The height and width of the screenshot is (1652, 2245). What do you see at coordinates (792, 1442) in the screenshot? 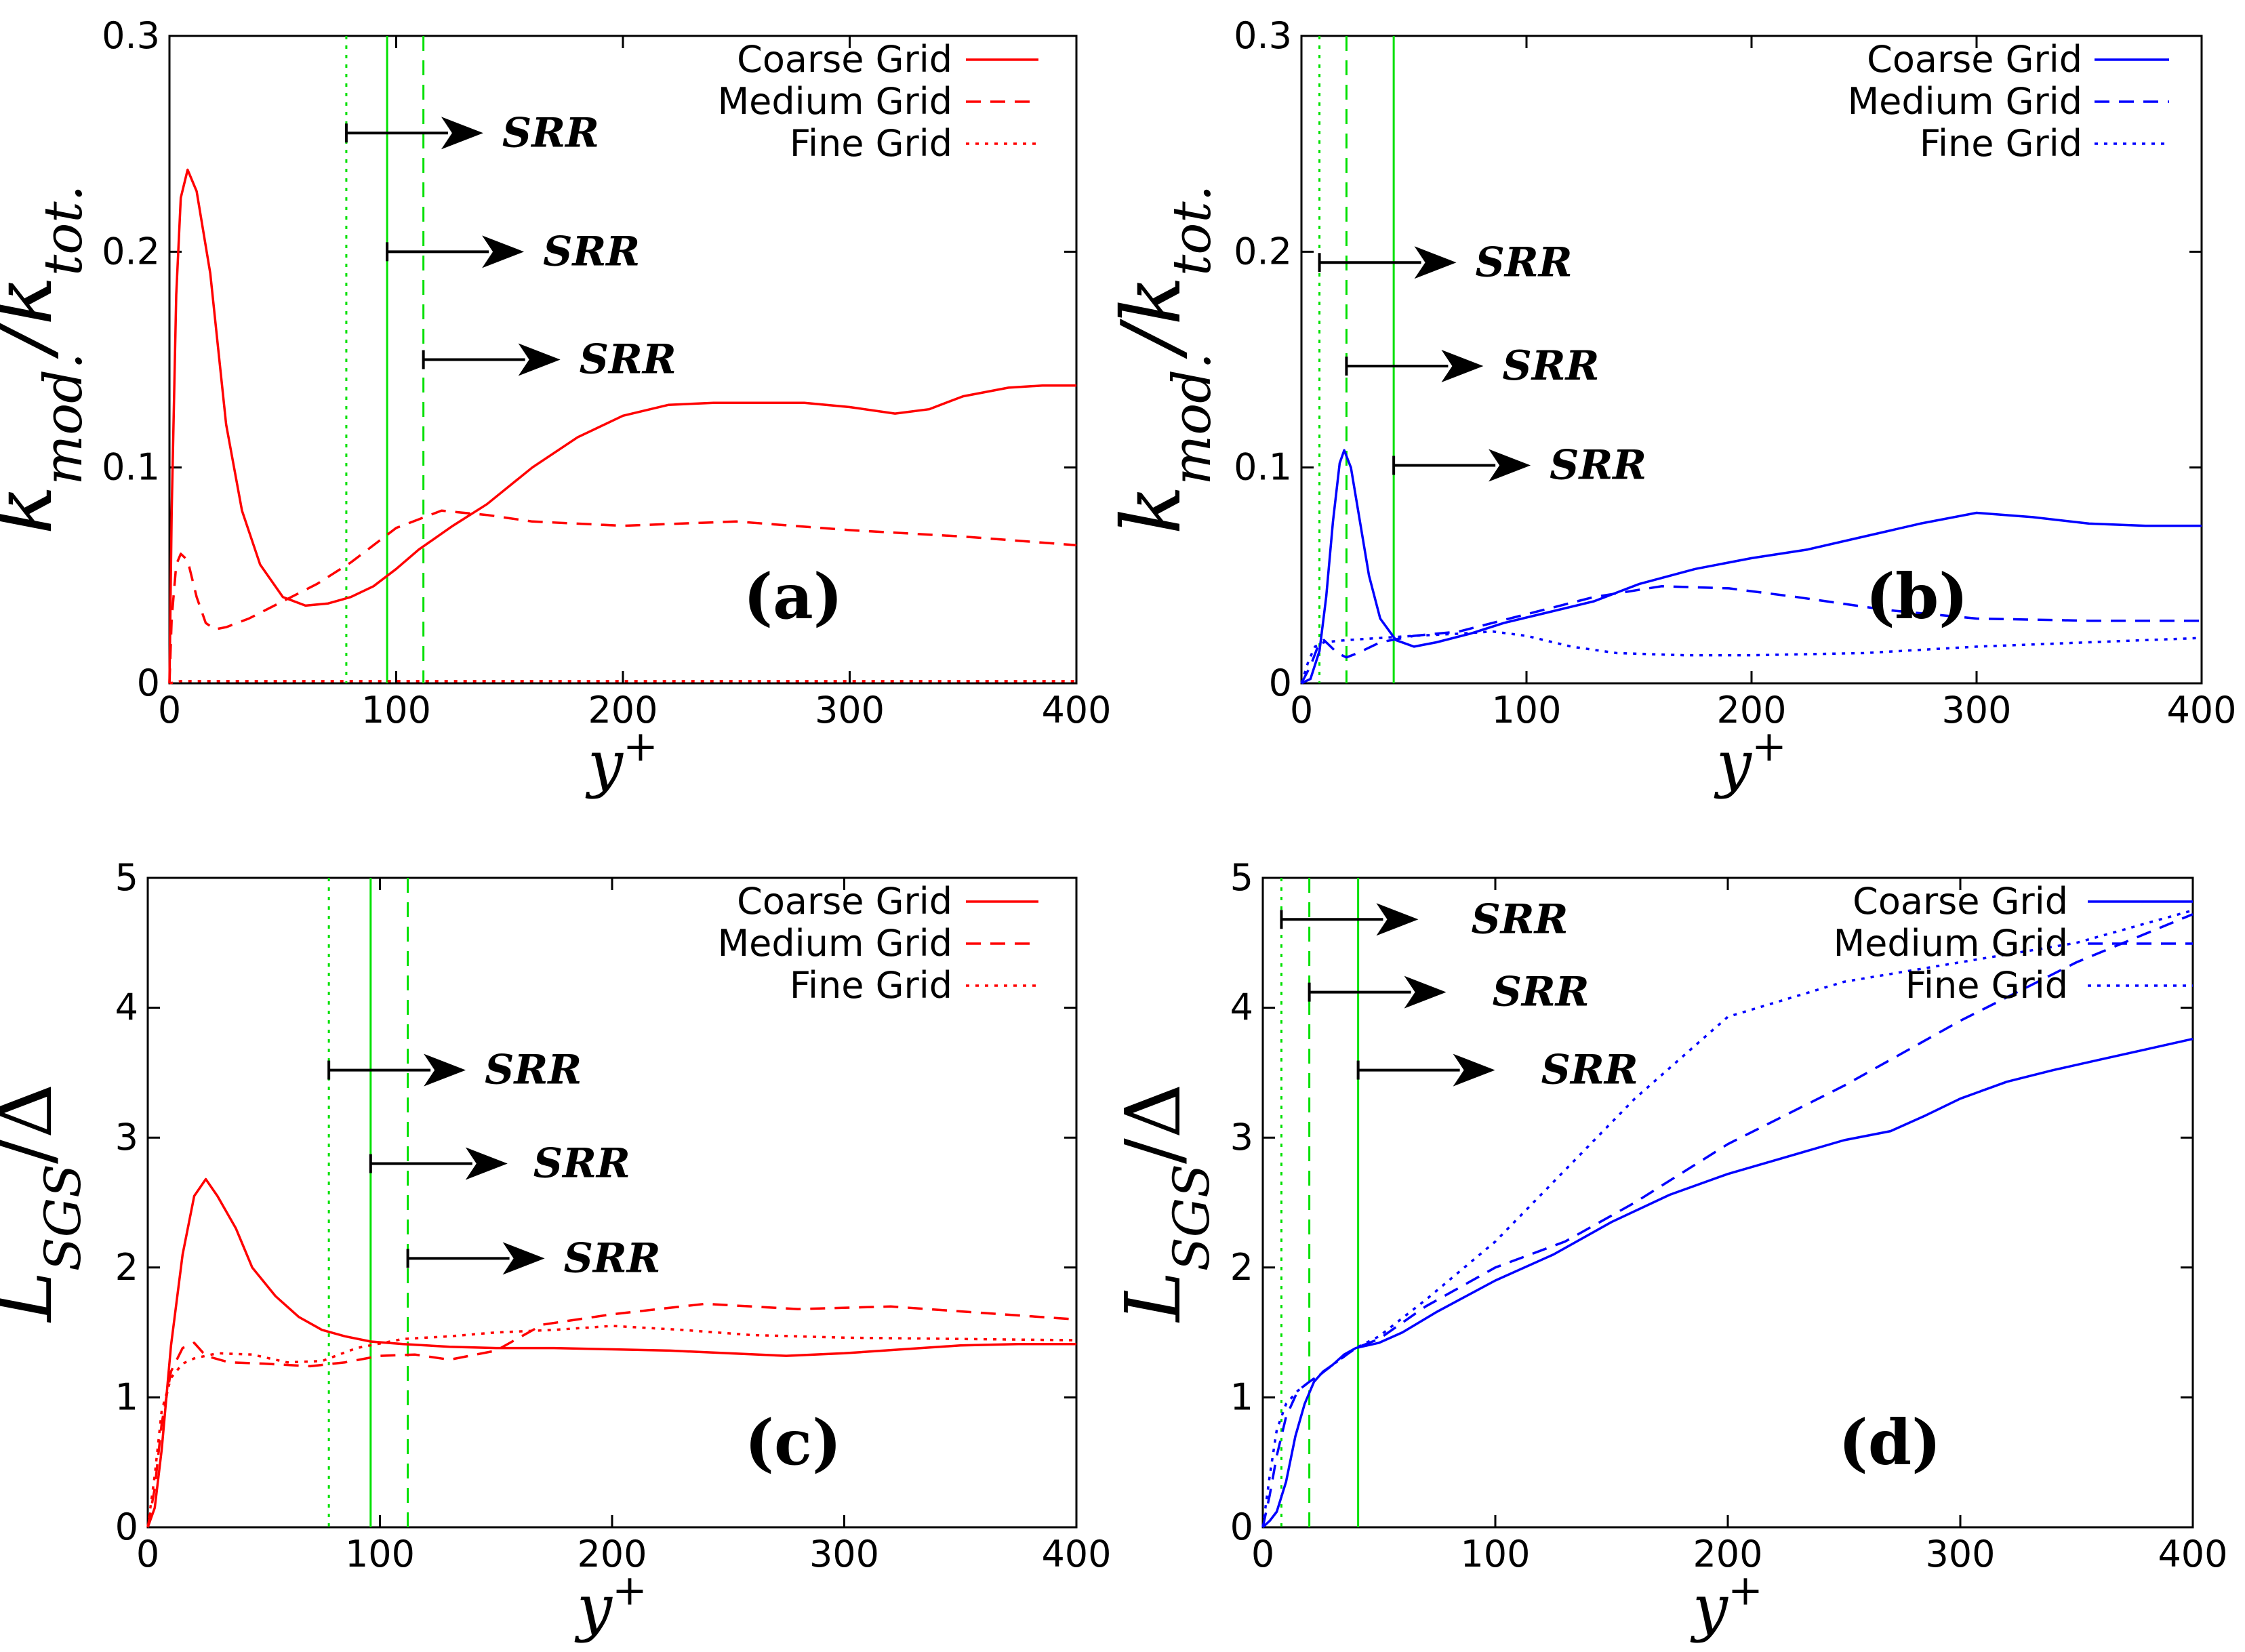
I see `panel-label: (c)` at bounding box center [792, 1442].